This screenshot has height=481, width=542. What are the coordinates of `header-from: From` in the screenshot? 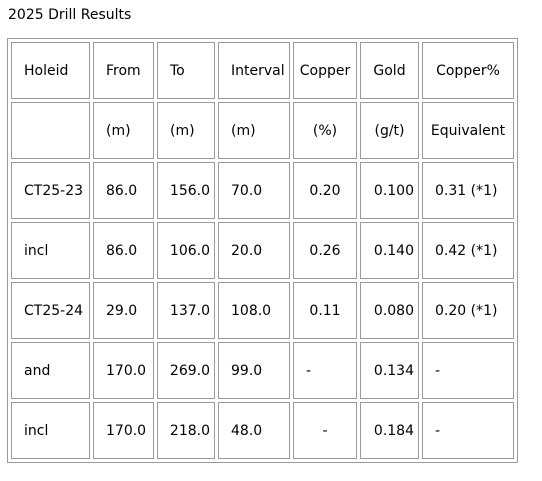 It's located at (123, 70).